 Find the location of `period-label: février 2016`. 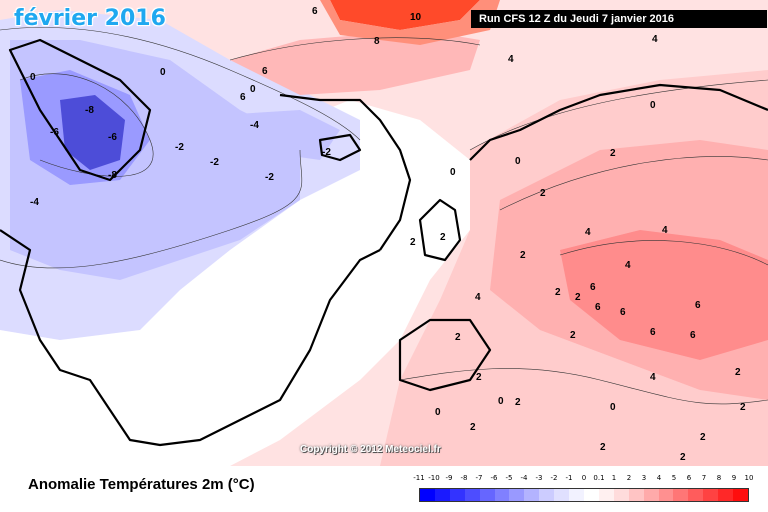

period-label: février 2016 is located at coordinates (90, 18).